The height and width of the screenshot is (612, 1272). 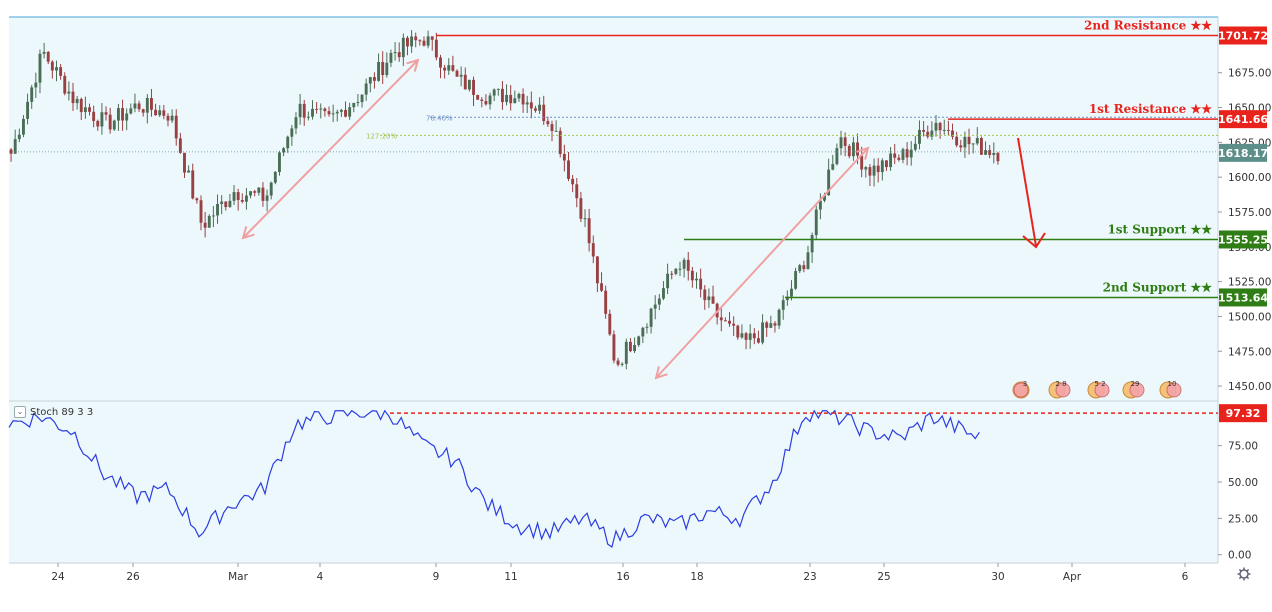 What do you see at coordinates (1135, 384) in the screenshot?
I see `svg-text: 29` at bounding box center [1135, 384].